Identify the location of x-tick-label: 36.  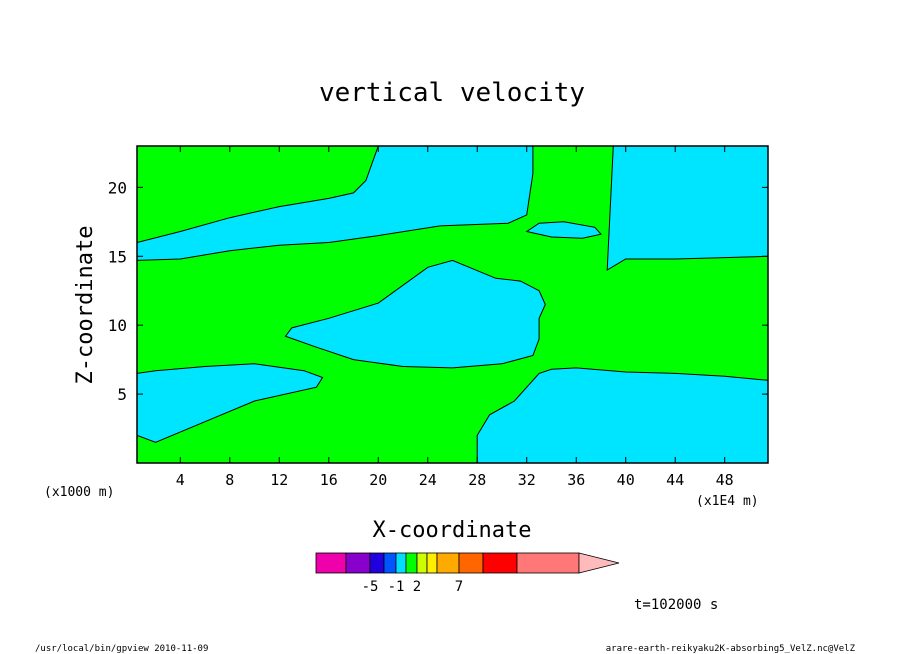
(576, 480).